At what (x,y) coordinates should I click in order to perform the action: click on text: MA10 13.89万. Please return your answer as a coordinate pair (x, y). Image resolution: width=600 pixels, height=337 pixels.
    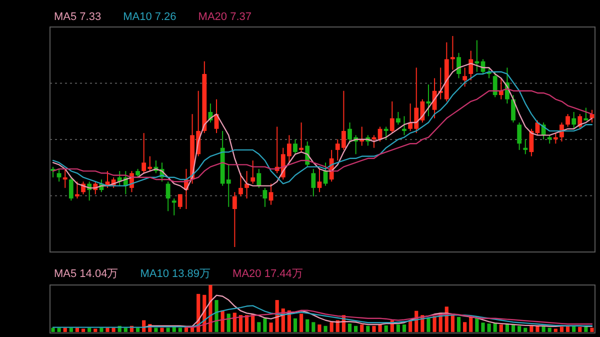
    Looking at the image, I should click on (175, 274).